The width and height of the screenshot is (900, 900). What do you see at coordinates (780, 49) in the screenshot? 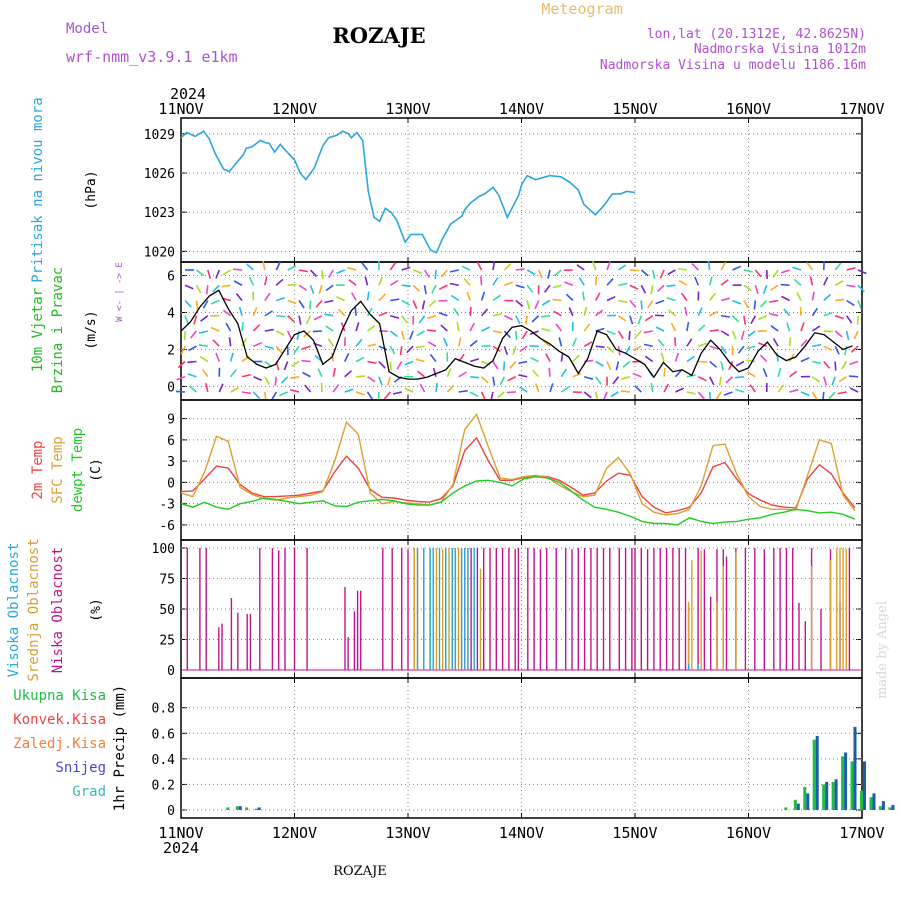
I see `elevation-label: Nadmorska Visina 1012m` at bounding box center [780, 49].